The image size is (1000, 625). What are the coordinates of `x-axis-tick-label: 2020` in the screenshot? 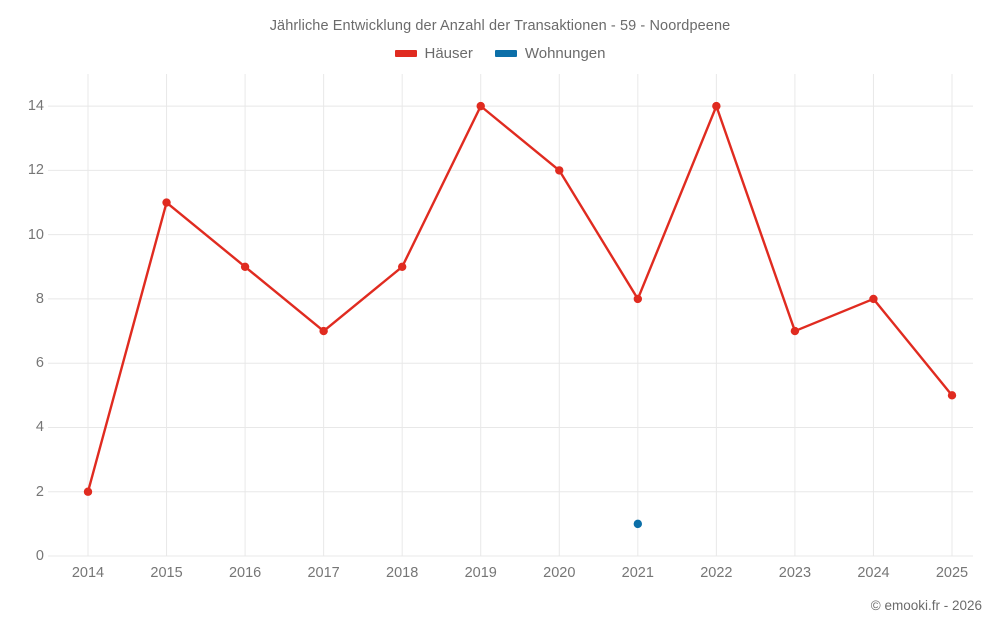 It's located at (559, 573).